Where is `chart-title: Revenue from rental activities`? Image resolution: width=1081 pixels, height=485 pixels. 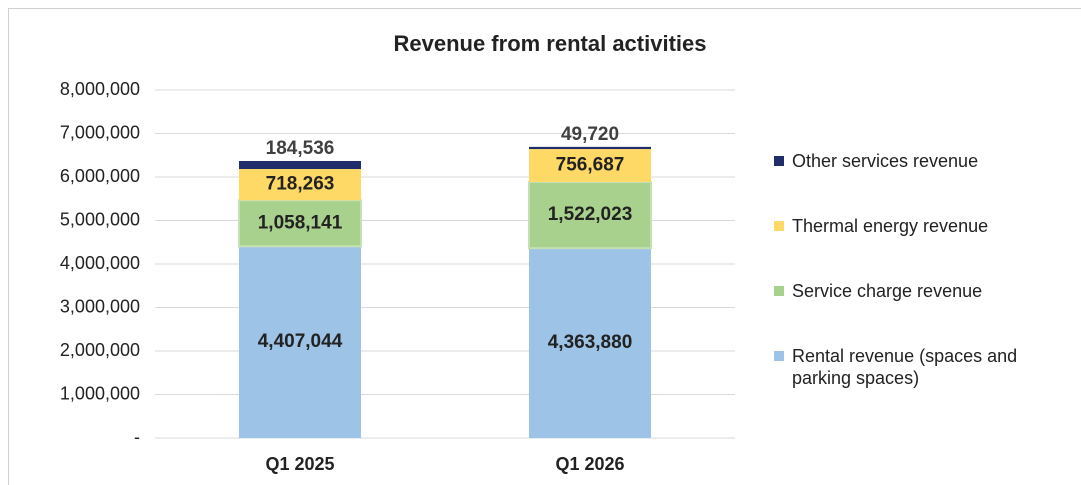
chart-title: Revenue from rental activities is located at coordinates (549, 43).